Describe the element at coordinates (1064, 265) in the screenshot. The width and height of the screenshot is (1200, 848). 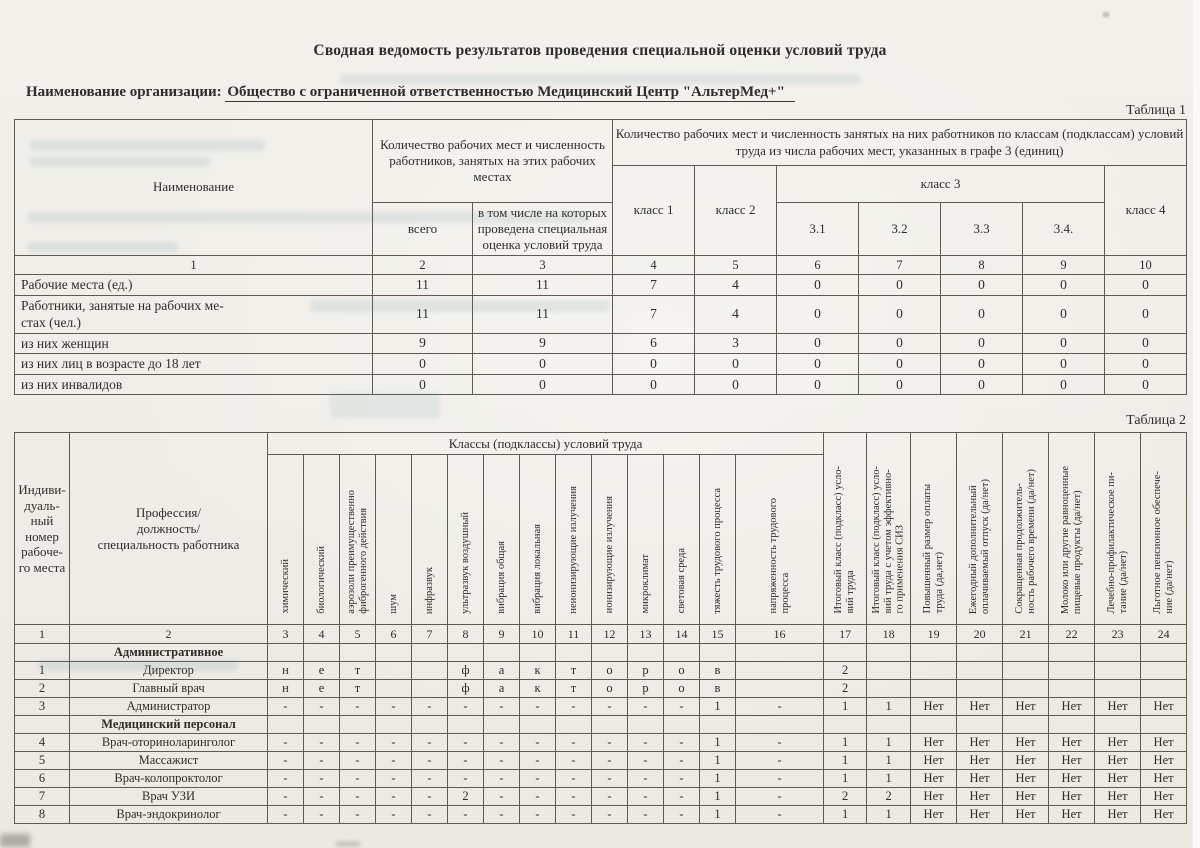
I see `column-number-cell: 9` at that location.